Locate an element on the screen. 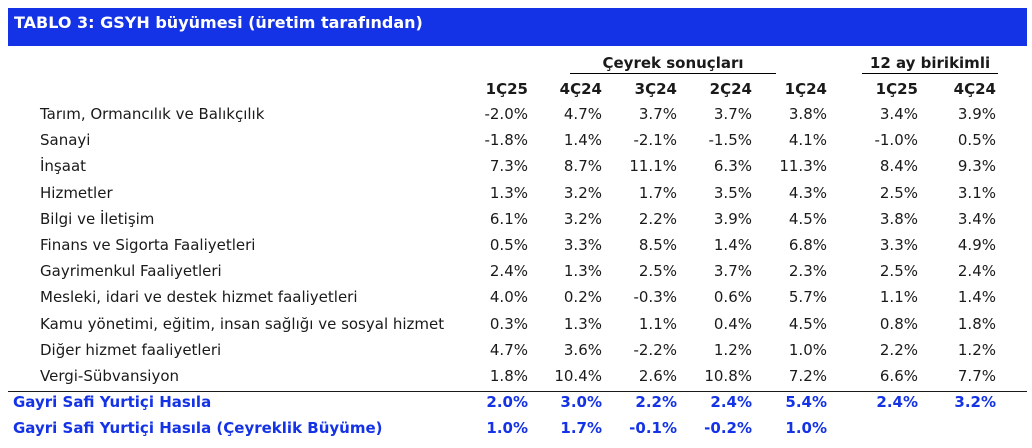  table-cell: 0.3% is located at coordinates (508, 324).